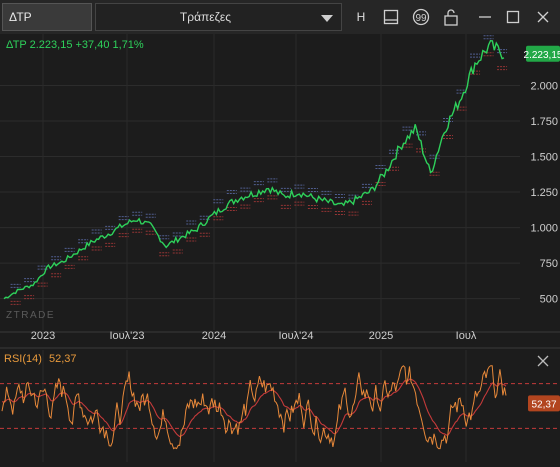  Describe the element at coordinates (544, 229) in the screenshot. I see `price-tick-label: 1.000` at that location.